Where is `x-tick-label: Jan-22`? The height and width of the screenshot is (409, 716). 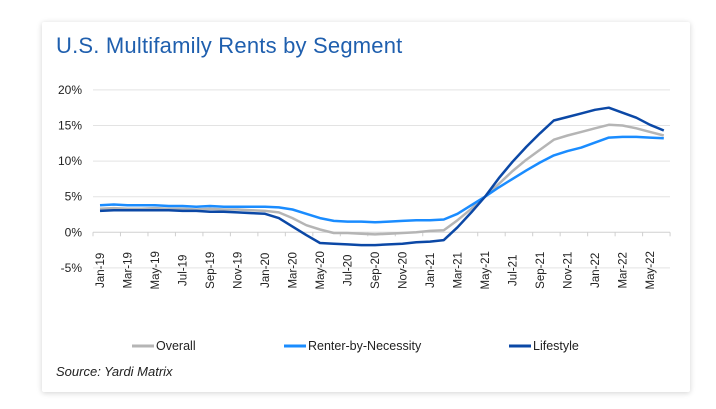
x-tick-label: Jan-22 is located at coordinates (596, 270).